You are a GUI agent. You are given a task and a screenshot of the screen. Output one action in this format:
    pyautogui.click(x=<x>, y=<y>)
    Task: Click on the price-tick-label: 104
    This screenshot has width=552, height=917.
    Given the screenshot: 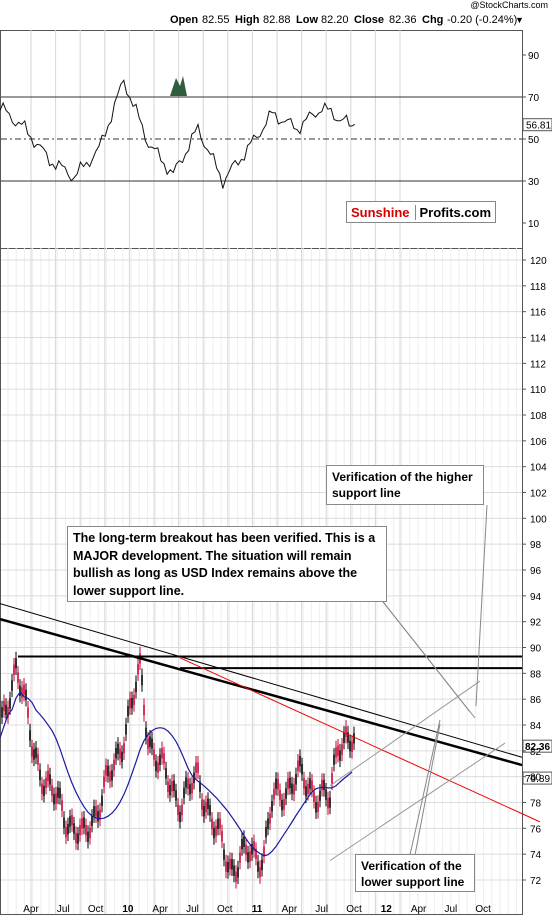 What is the action you would take?
    pyautogui.click(x=538, y=468)
    